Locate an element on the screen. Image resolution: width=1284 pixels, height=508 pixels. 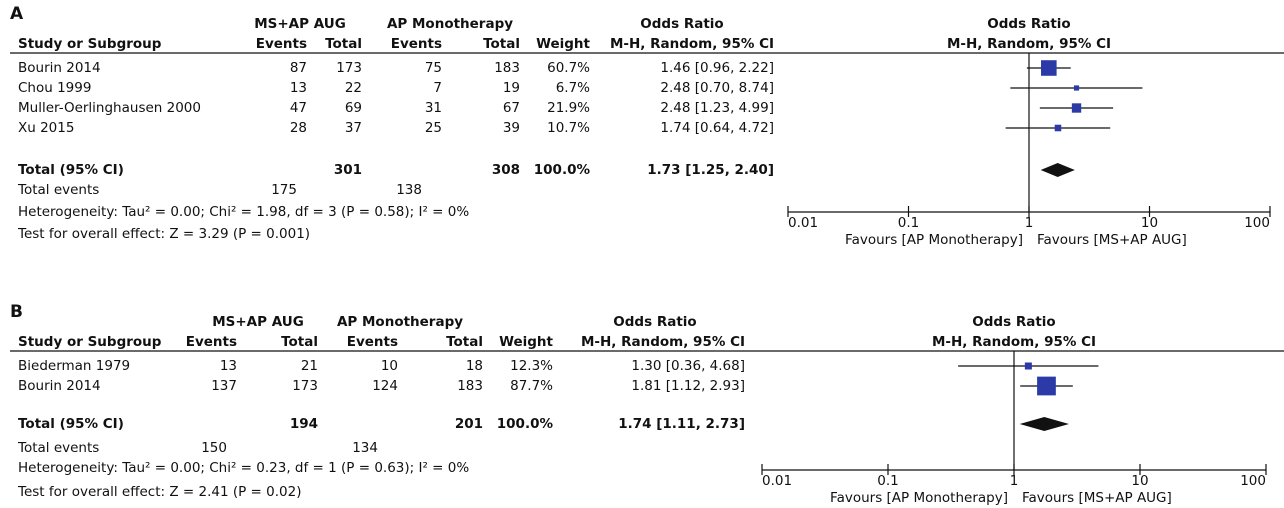
total-n: 308 is located at coordinates (506, 170).